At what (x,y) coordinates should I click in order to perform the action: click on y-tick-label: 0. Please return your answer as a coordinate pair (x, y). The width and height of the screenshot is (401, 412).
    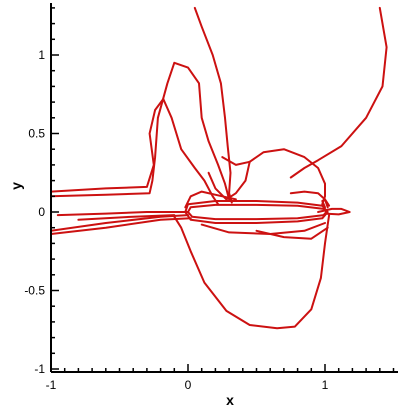
    Looking at the image, I should click on (41, 212).